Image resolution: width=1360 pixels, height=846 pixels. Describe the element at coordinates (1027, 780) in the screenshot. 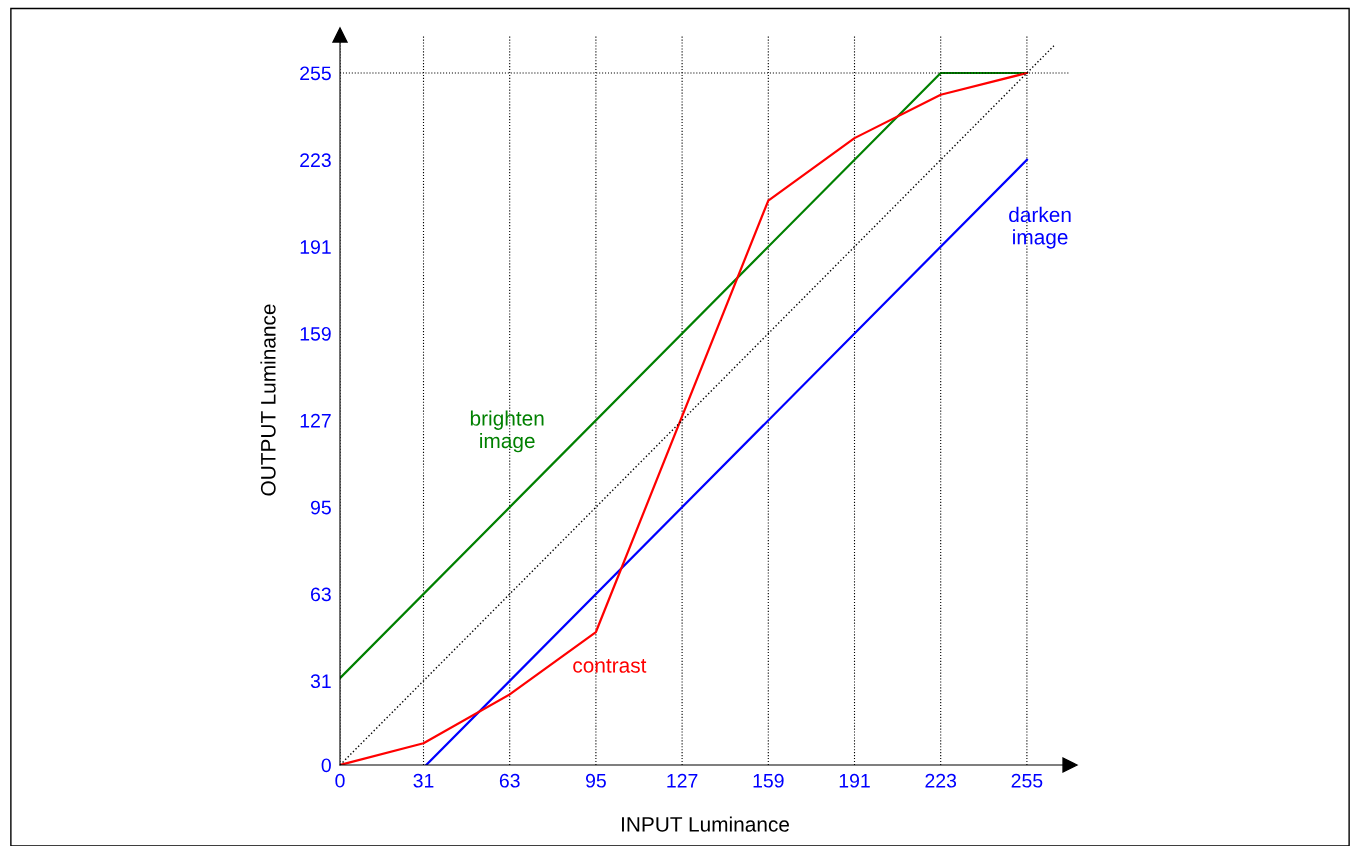

I see `x-tick-label: 255` at that location.